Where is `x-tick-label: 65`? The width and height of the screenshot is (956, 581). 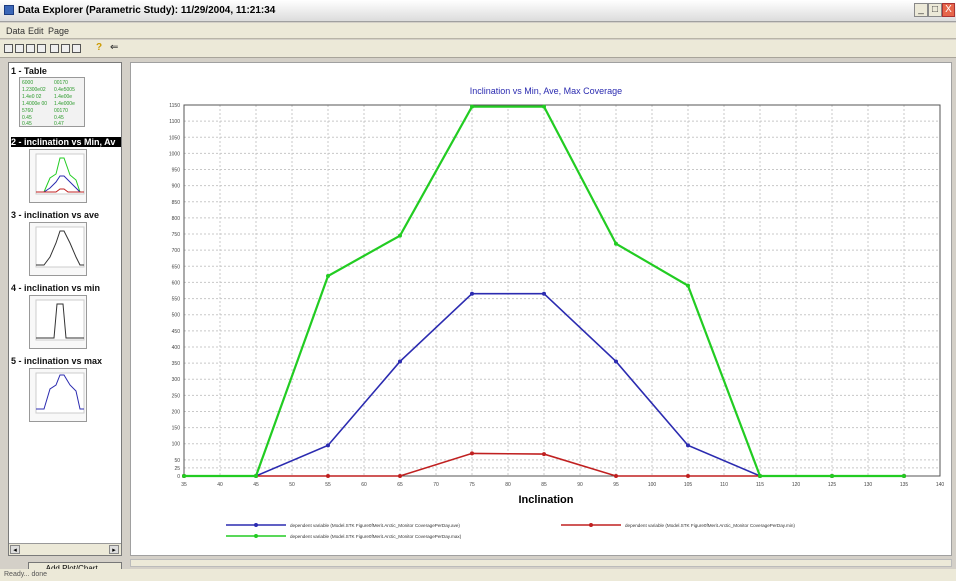 x-tick-label: 65 is located at coordinates (400, 485).